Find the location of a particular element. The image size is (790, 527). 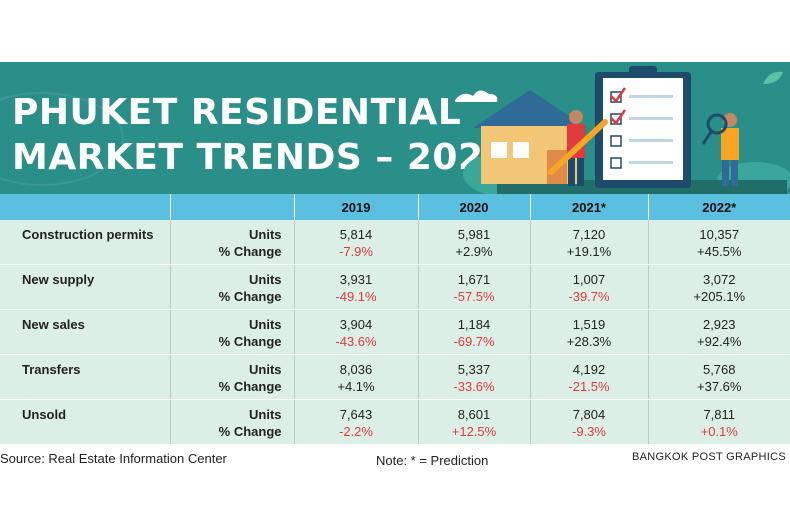

value-cell: 7,643 -2.2% is located at coordinates (355, 422).